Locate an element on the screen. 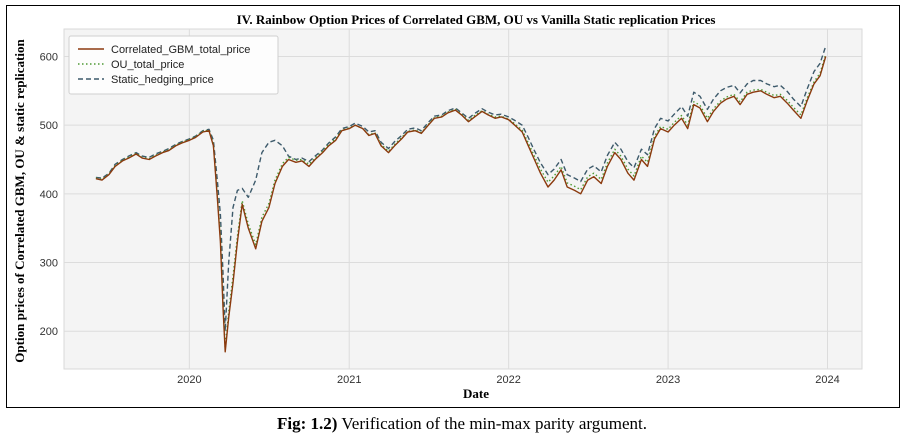 This screenshot has height=439, width=924. legend-label-correlated-gbm: Correlated_GBM_total_price is located at coordinates (180, 50).